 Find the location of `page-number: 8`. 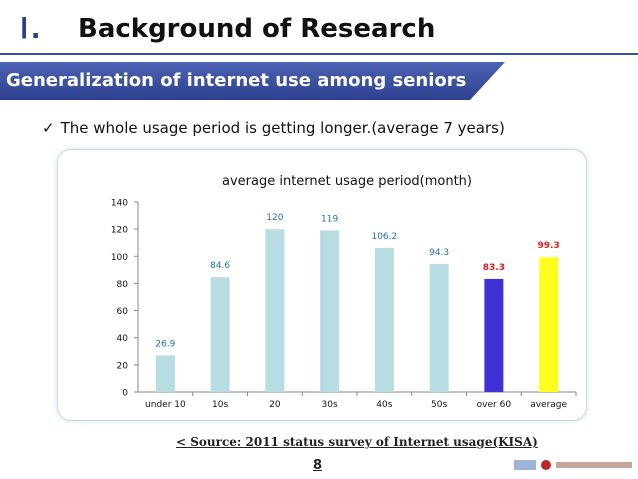

page-number: 8 is located at coordinates (318, 465).